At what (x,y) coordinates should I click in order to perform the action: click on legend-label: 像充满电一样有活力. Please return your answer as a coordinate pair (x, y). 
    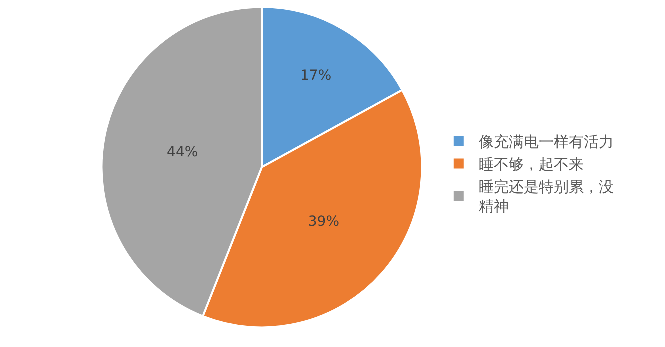
    Looking at the image, I should click on (546, 142).